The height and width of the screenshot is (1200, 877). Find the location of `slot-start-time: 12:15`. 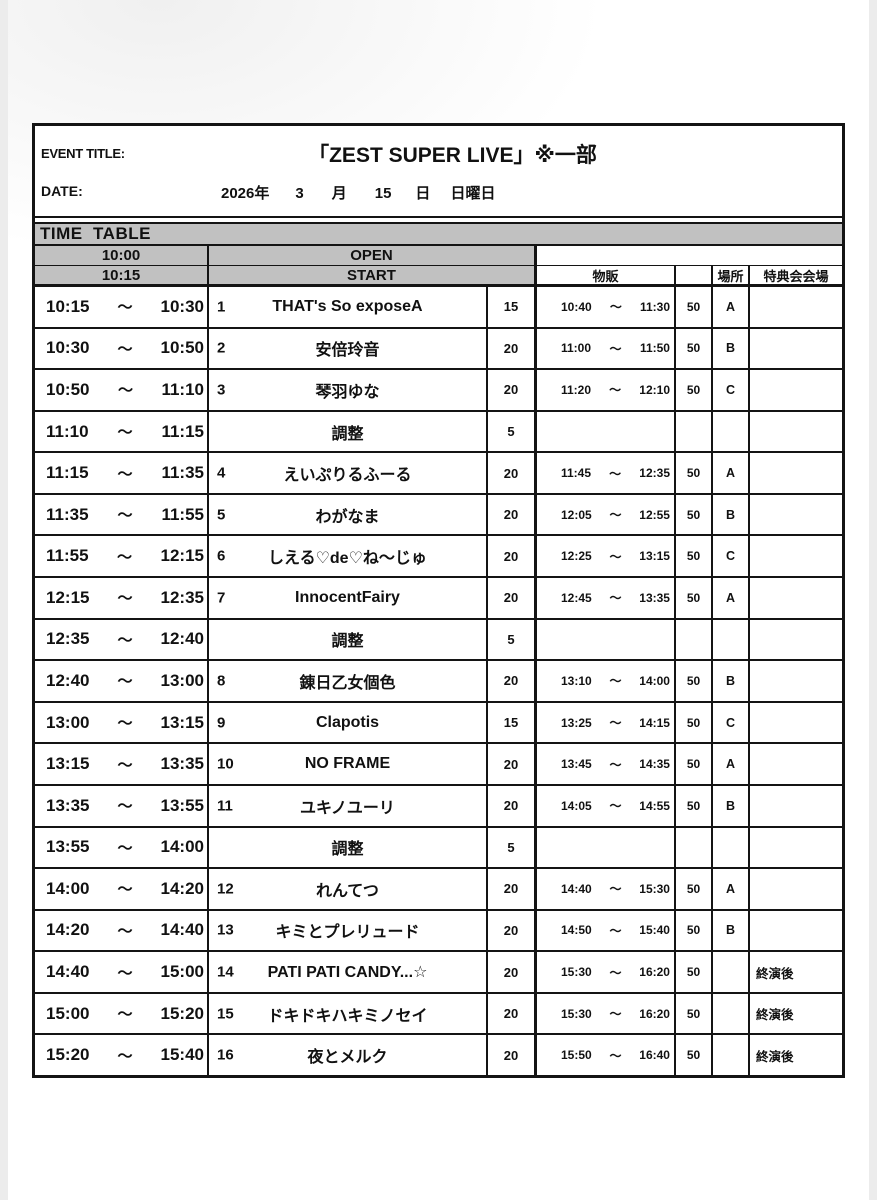

slot-start-time: 12:15 is located at coordinates (68, 597).